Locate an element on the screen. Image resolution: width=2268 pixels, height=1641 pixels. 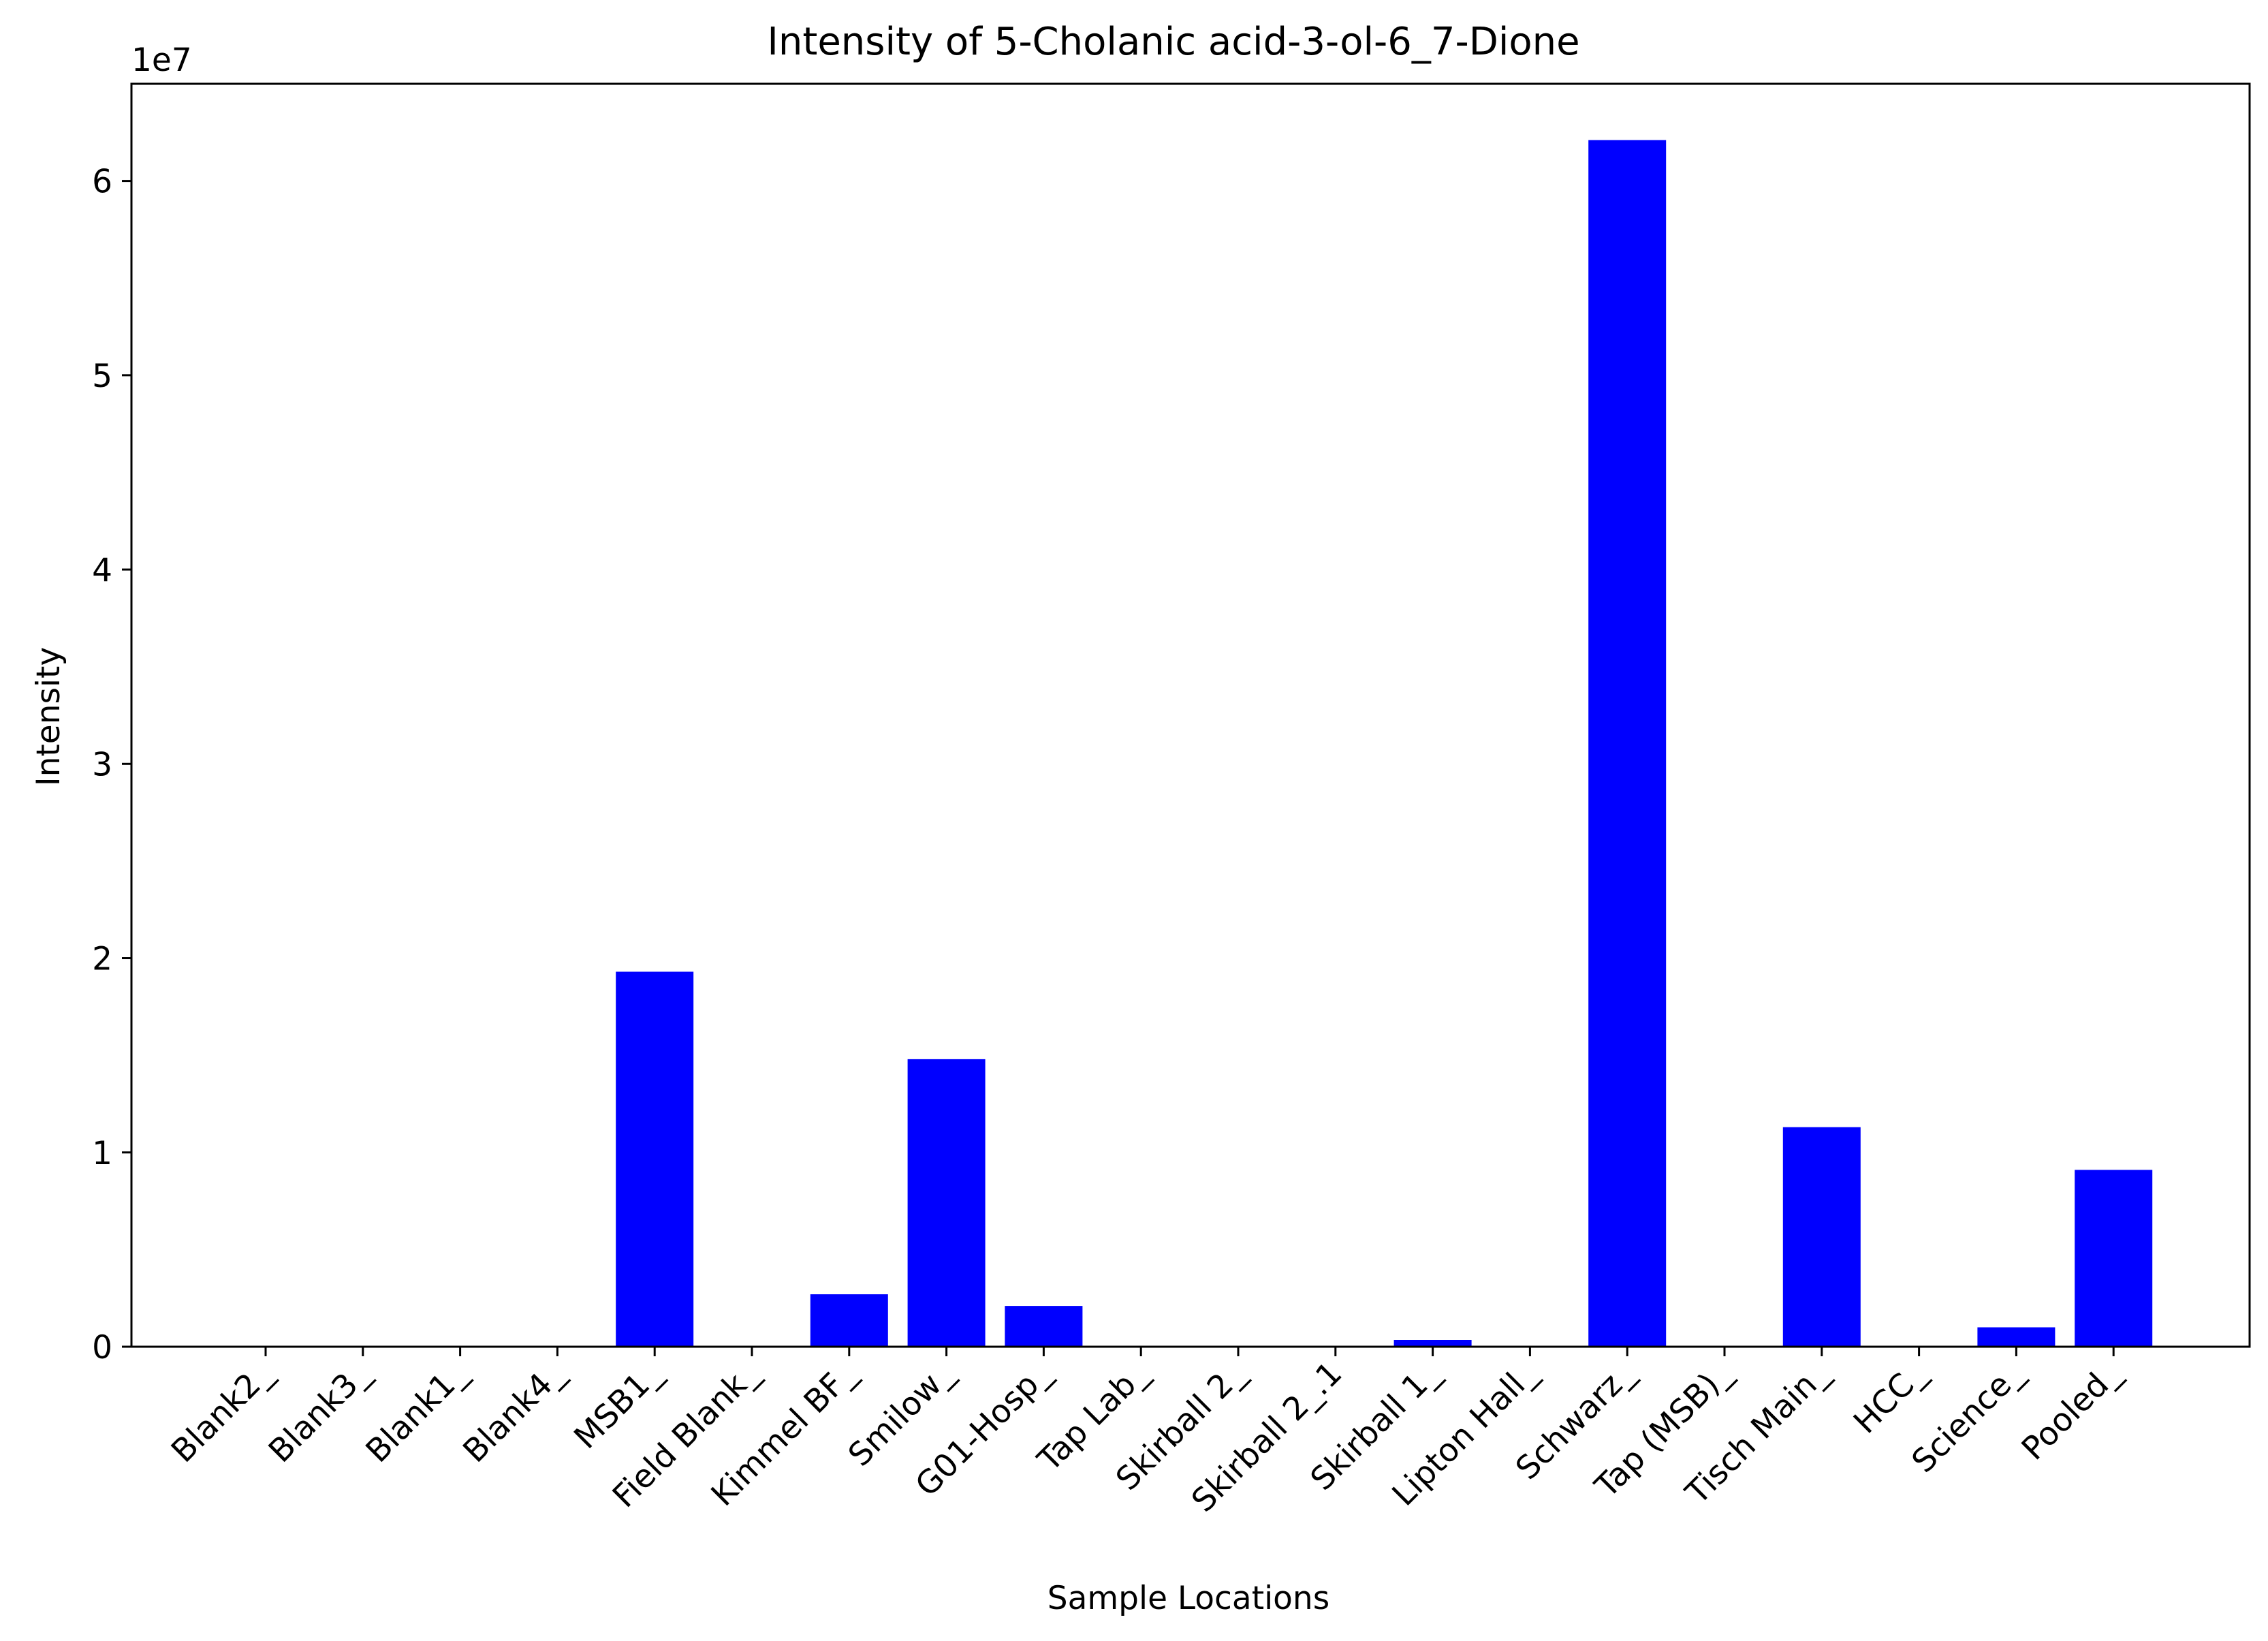
bar-msb1 is located at coordinates (655, 1159).